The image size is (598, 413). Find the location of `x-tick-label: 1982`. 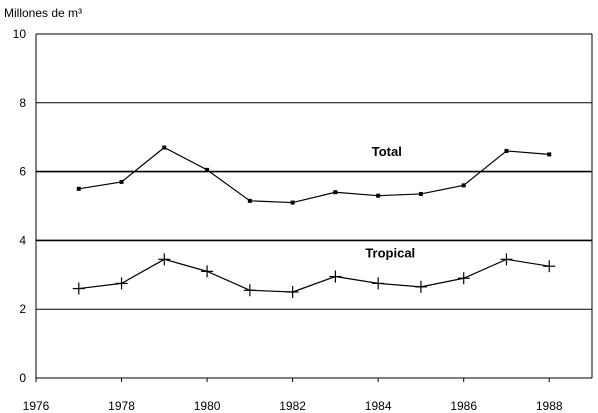

x-tick-label: 1982 is located at coordinates (292, 406).